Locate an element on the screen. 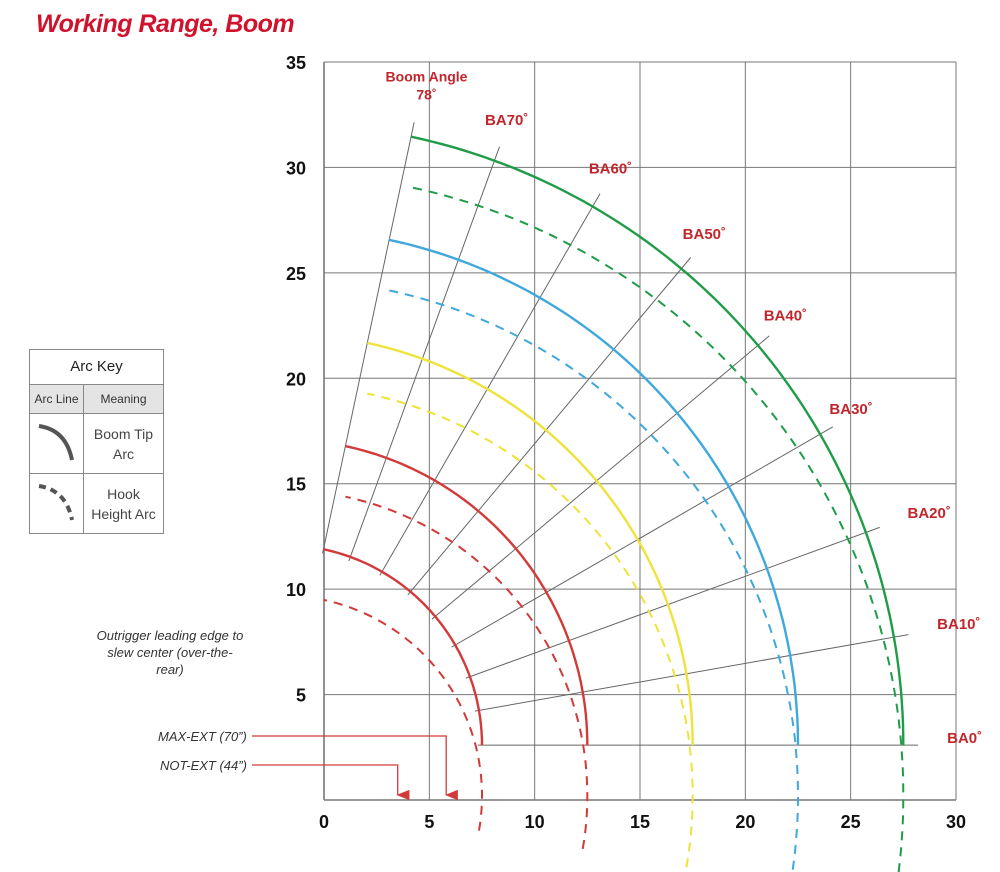 Image resolution: width=1000 pixels, height=872 pixels. arc-key-row-boom-tip: Boom Tip Arc is located at coordinates (96, 443).